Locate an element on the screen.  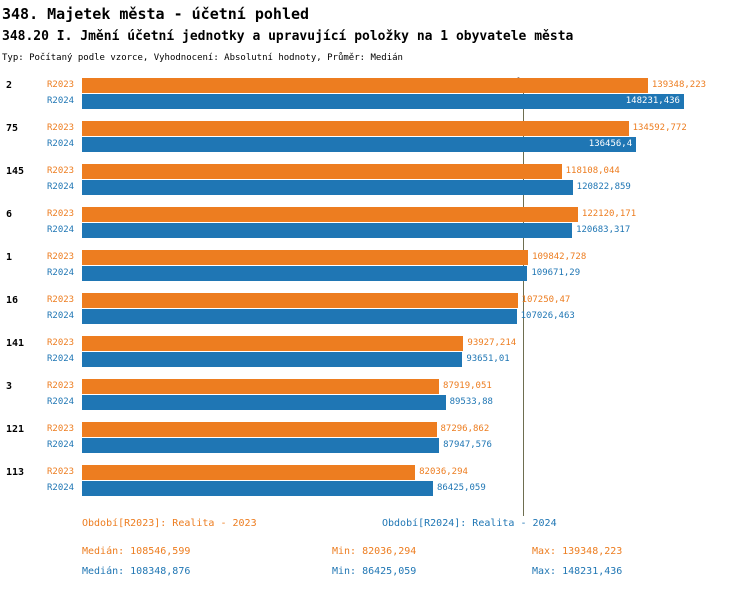
chart-bar-line: 16 R2023 107250,47 is located at coordinates (375, 300).